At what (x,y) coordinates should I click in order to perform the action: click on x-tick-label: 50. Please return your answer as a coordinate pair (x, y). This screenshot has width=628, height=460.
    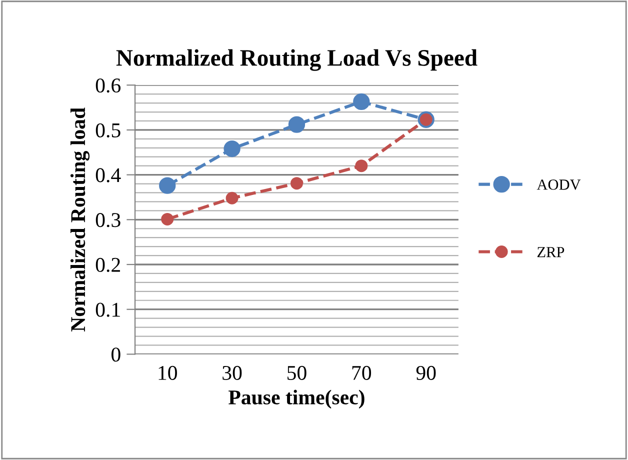
    Looking at the image, I should click on (297, 373).